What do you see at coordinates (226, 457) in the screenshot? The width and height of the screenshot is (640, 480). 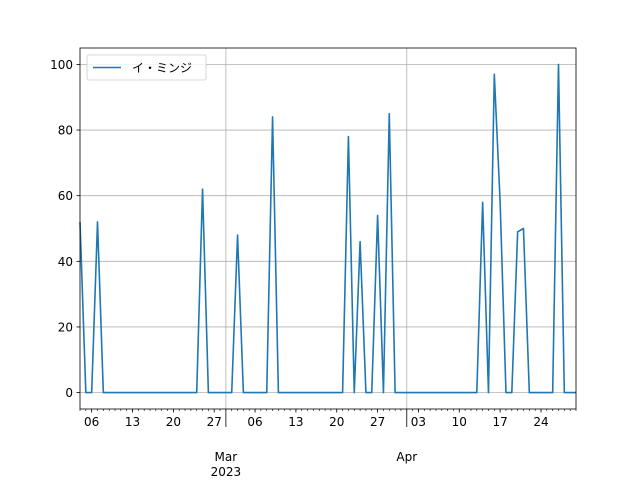 I see `x-month-label: Mar` at bounding box center [226, 457].